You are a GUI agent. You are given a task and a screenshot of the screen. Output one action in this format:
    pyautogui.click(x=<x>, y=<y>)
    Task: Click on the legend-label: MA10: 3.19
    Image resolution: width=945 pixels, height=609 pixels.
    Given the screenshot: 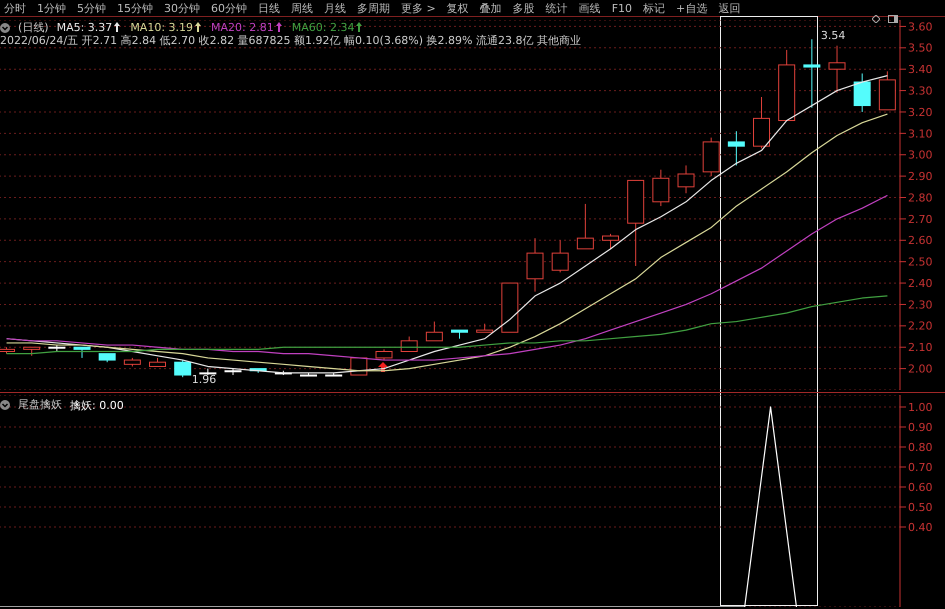 What is the action you would take?
    pyautogui.click(x=162, y=27)
    